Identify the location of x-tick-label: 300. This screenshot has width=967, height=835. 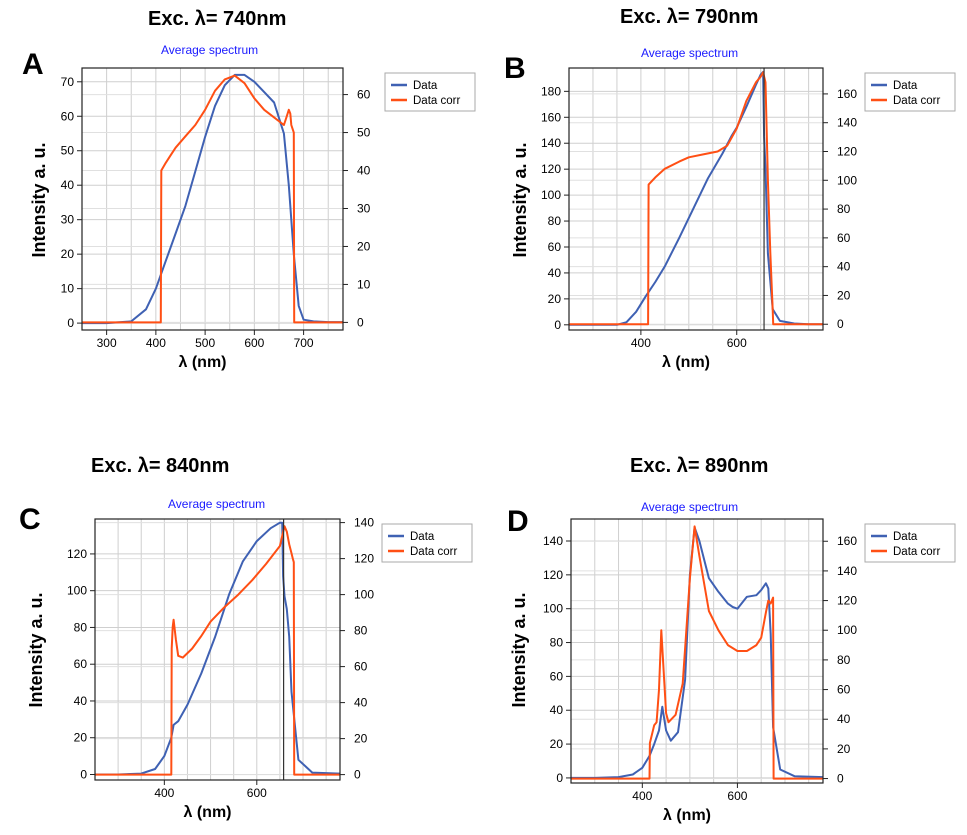
(107, 343).